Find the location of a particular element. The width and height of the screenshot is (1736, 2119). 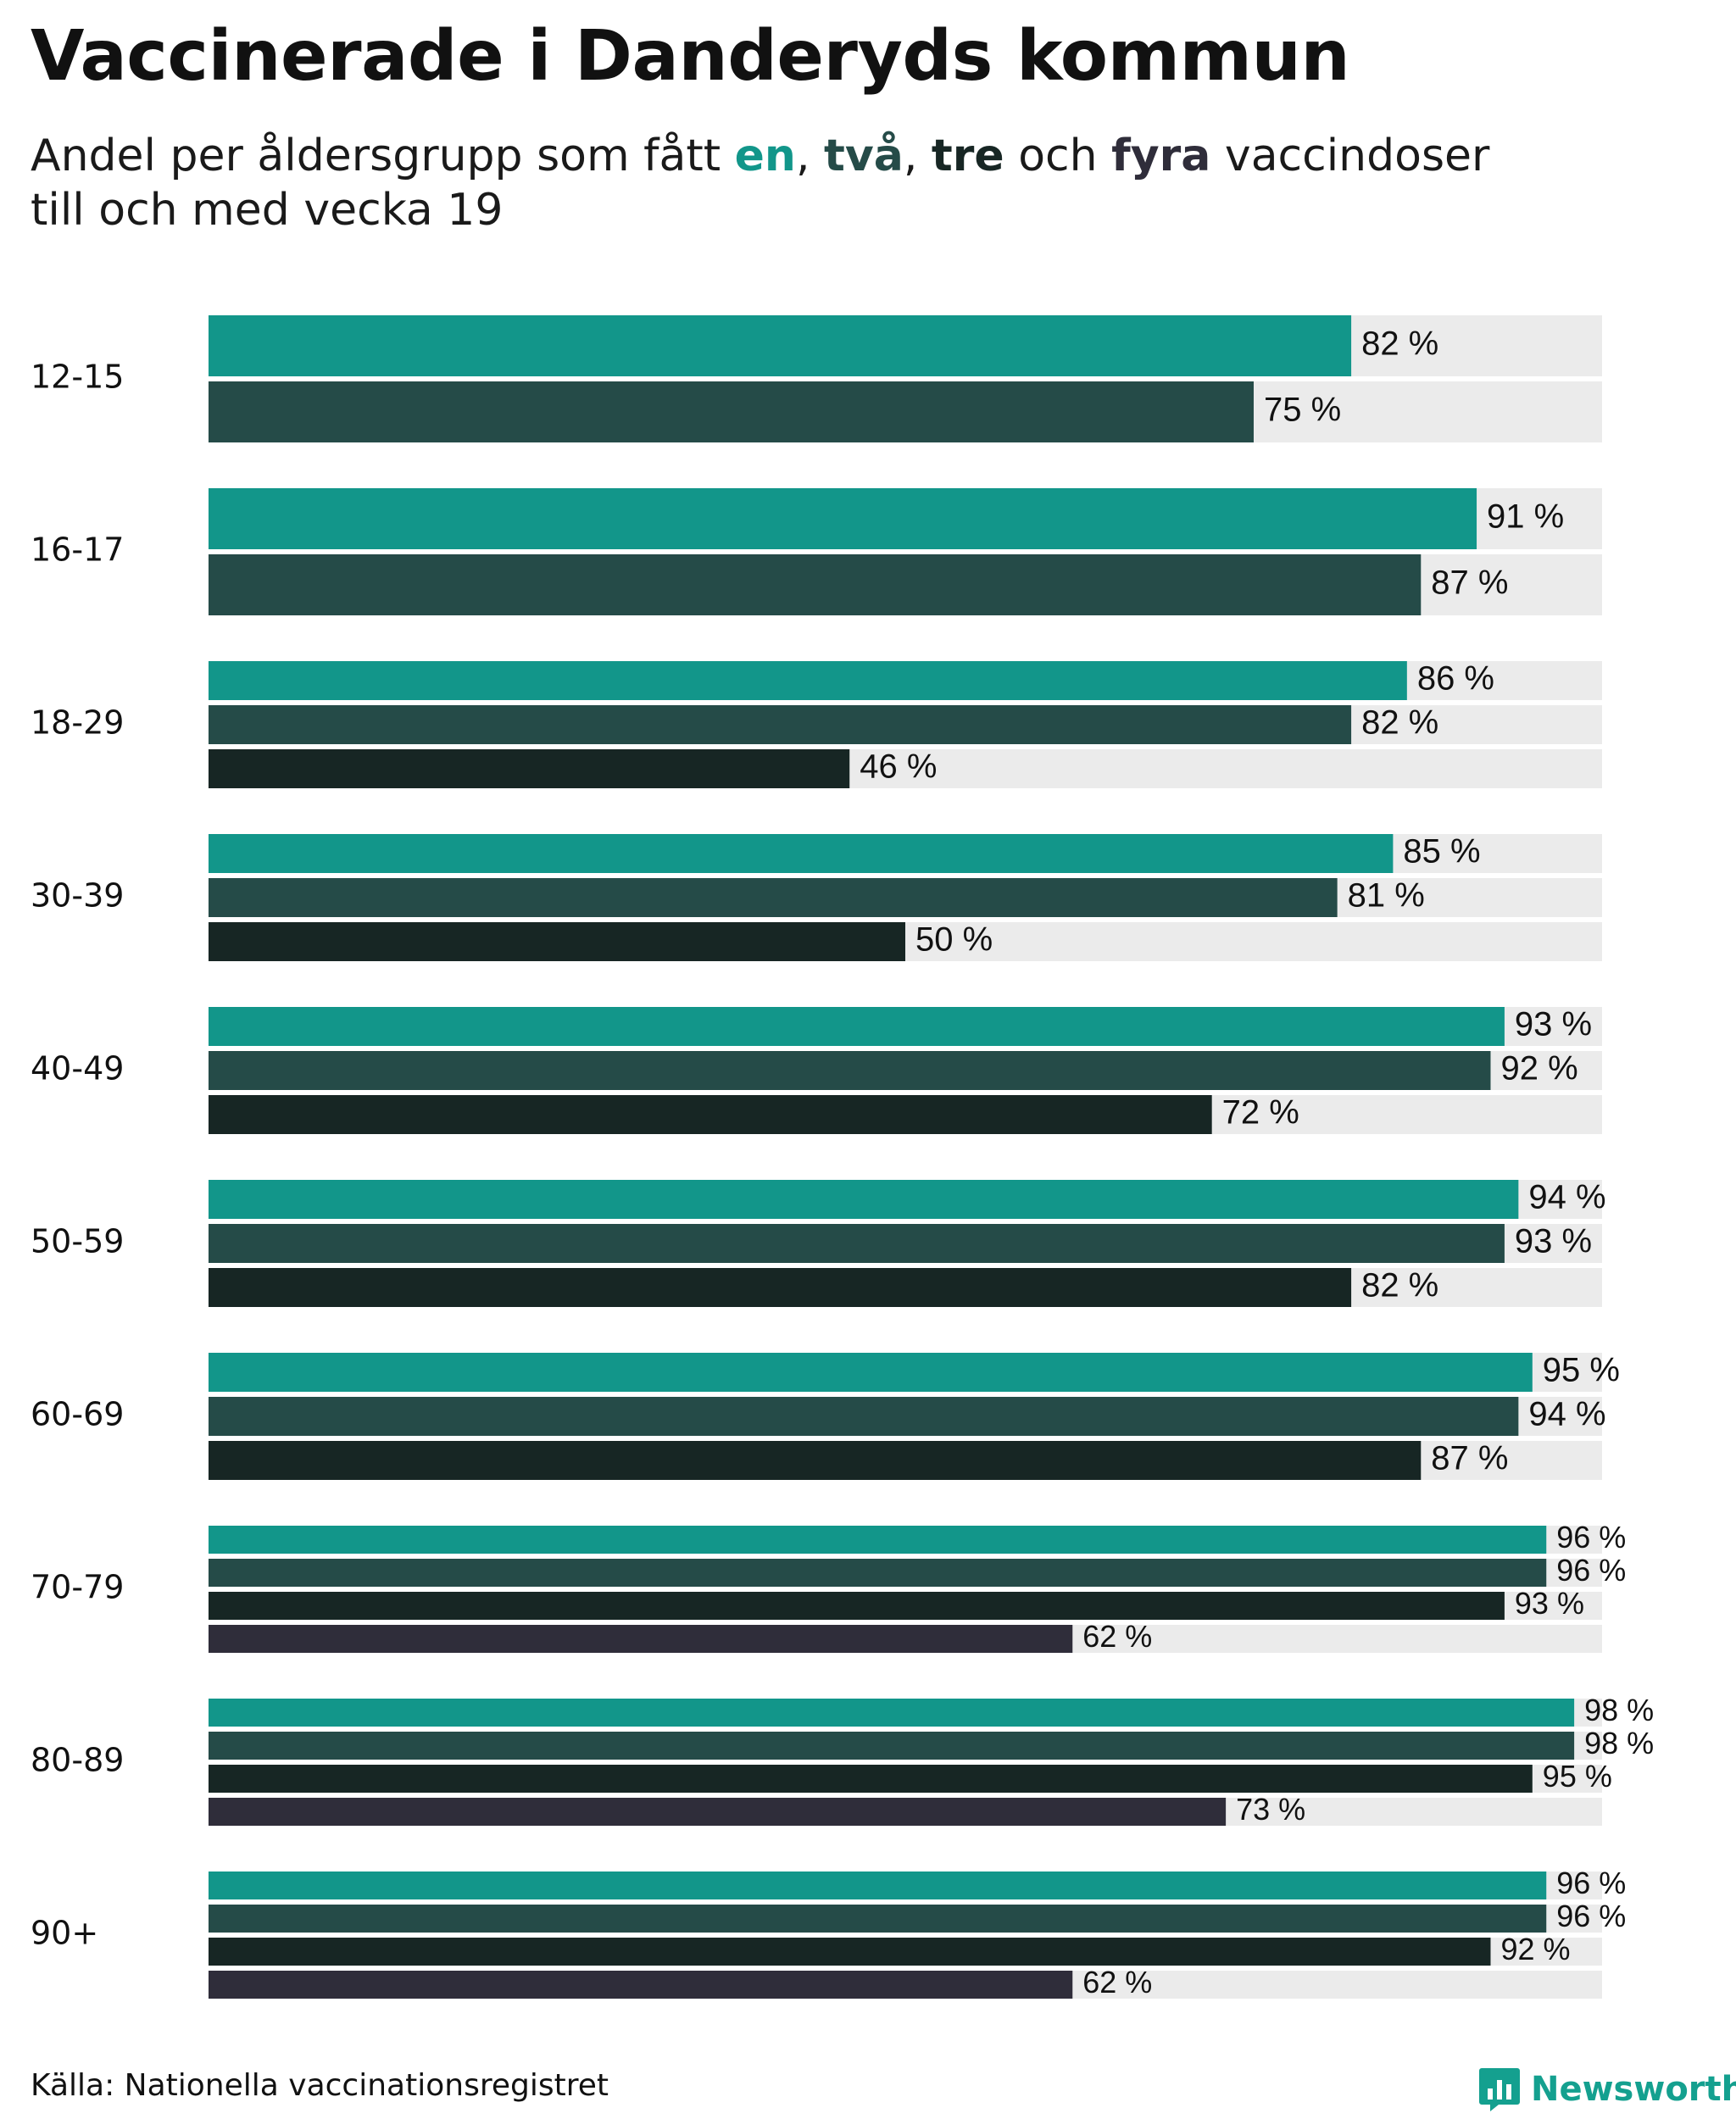

category-label: 16-17 is located at coordinates (77, 550).